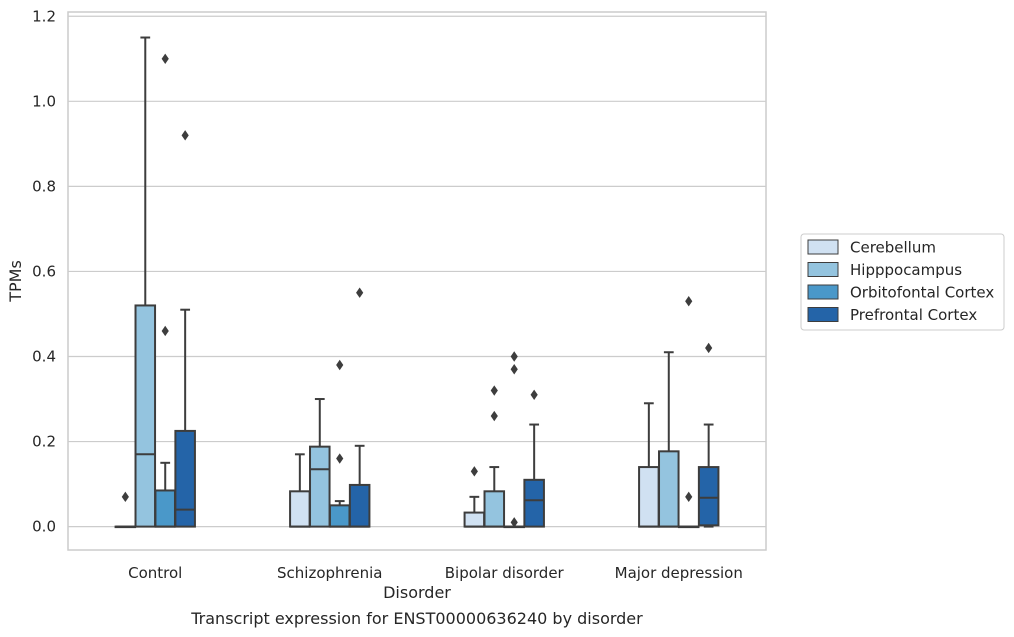  Describe the element at coordinates (387, 465) in the screenshot. I see `series-cerebellum` at that location.